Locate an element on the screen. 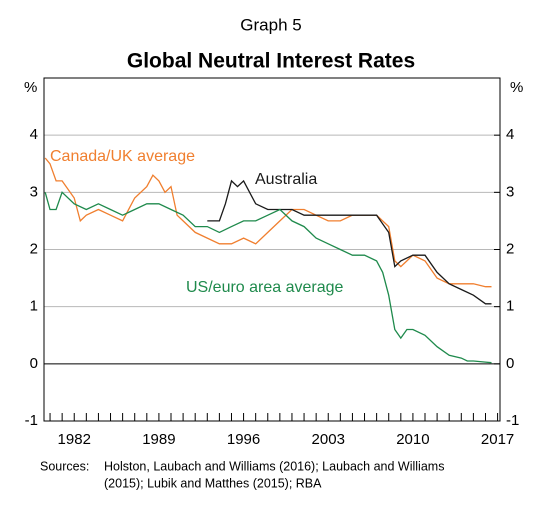  sources-line: (2015); Lubik and Matthes (2015); RBA is located at coordinates (213, 483).